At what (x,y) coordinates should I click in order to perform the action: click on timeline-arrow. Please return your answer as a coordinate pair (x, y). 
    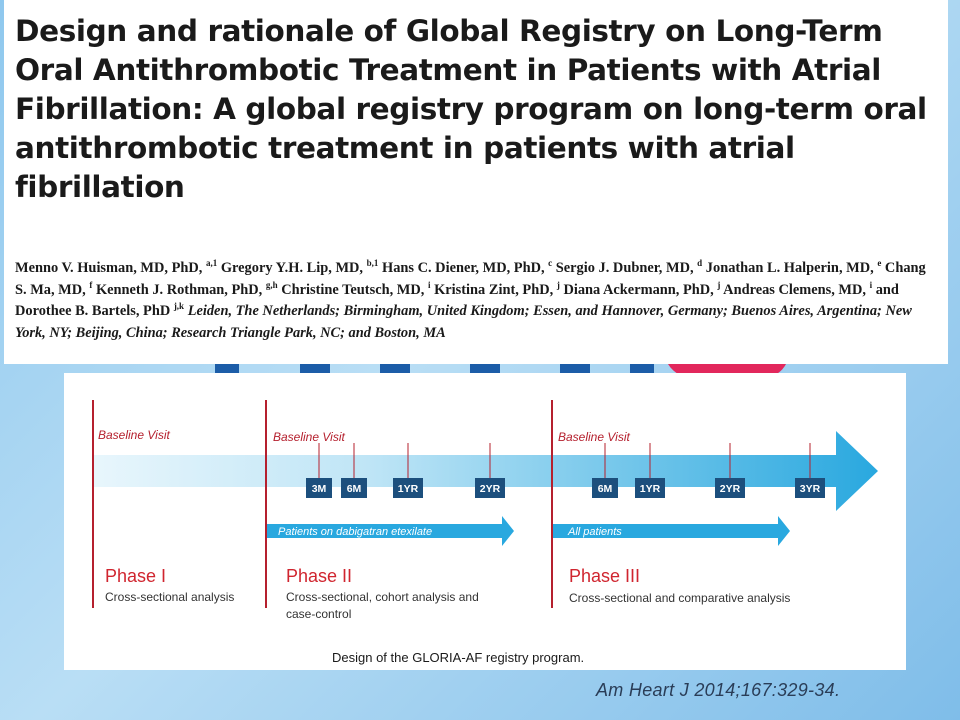
    Looking at the image, I should click on (486, 471).